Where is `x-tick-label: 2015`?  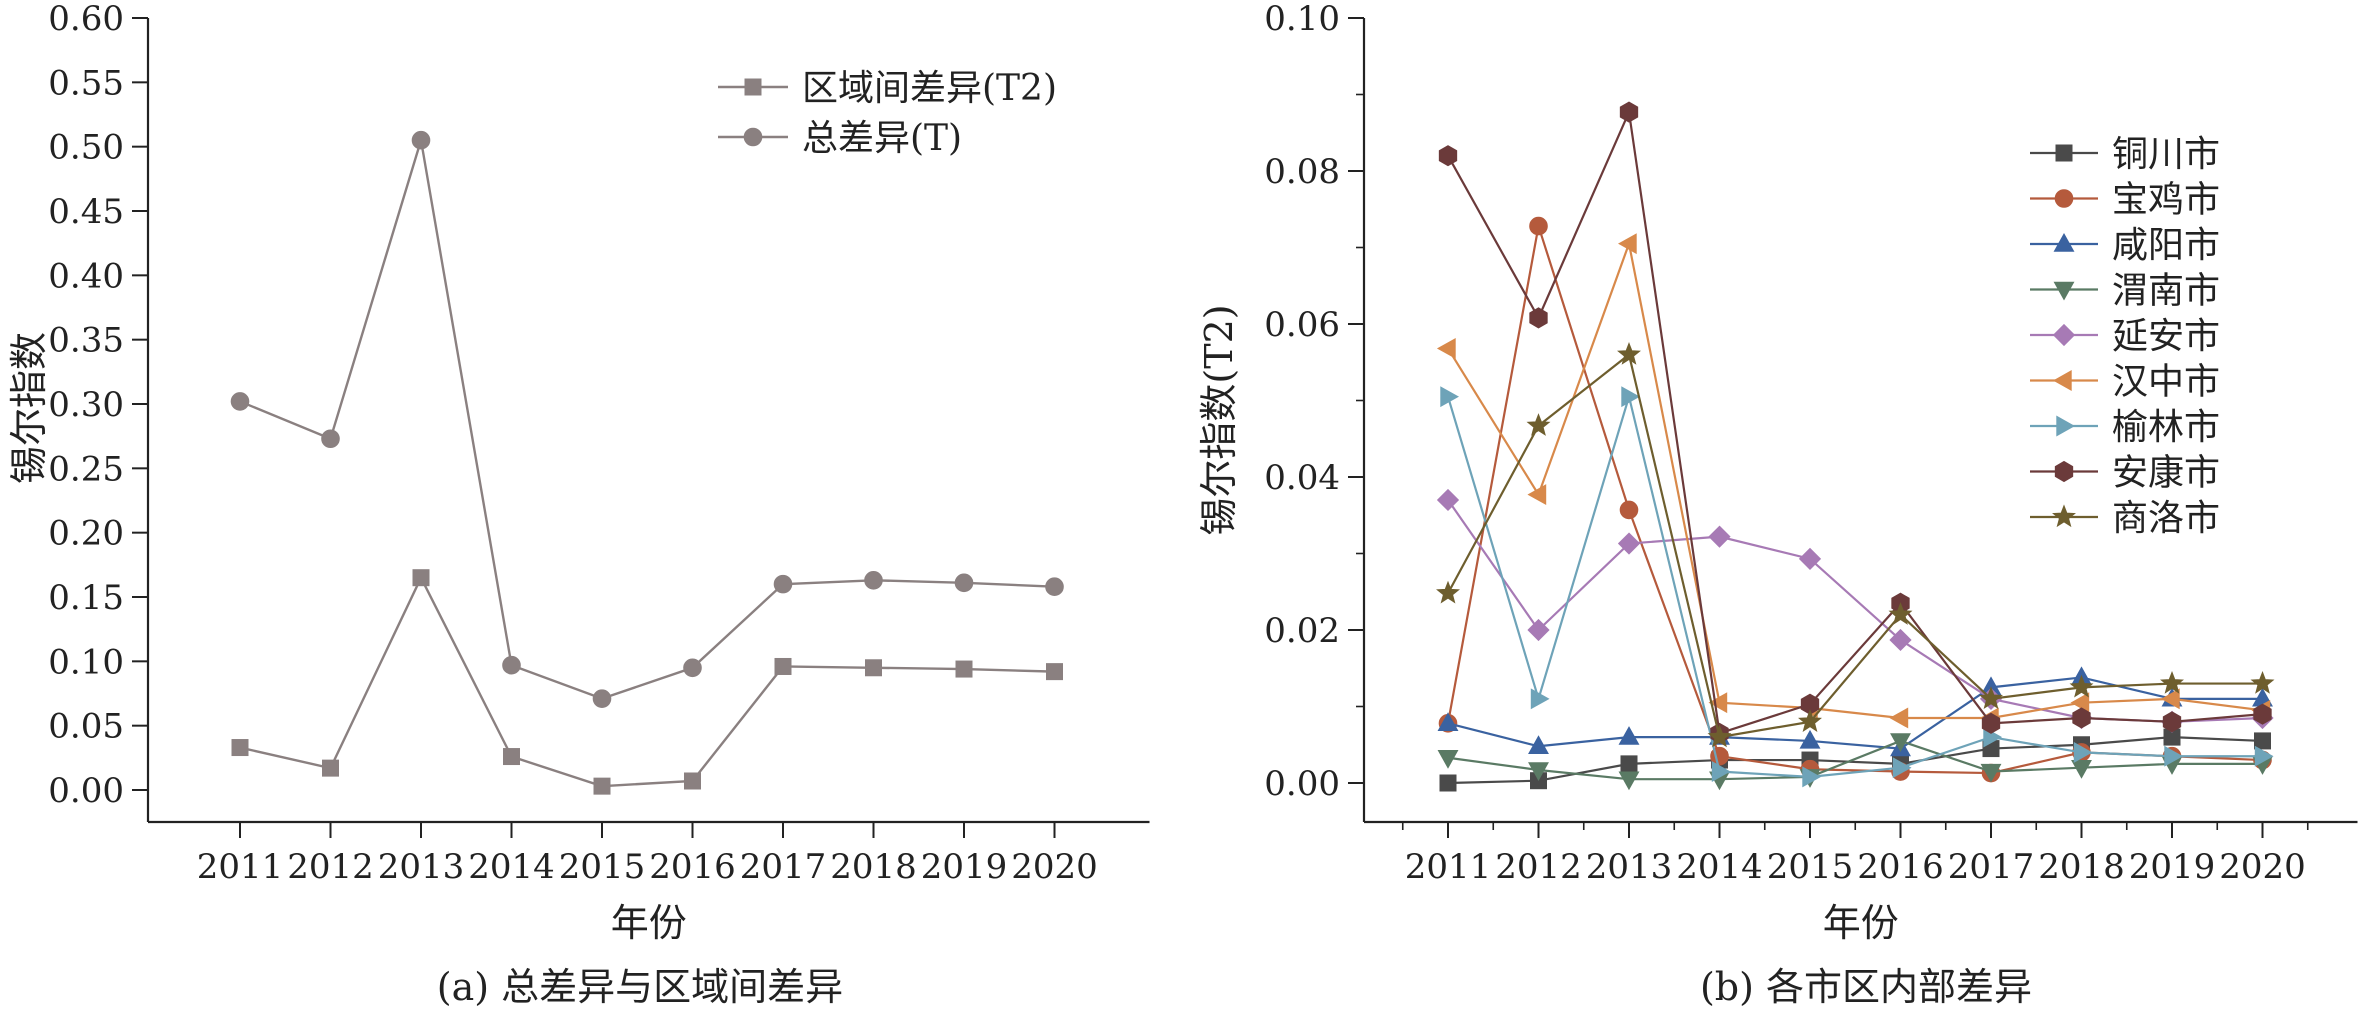 x-tick-label: 2015 is located at coordinates (602, 867).